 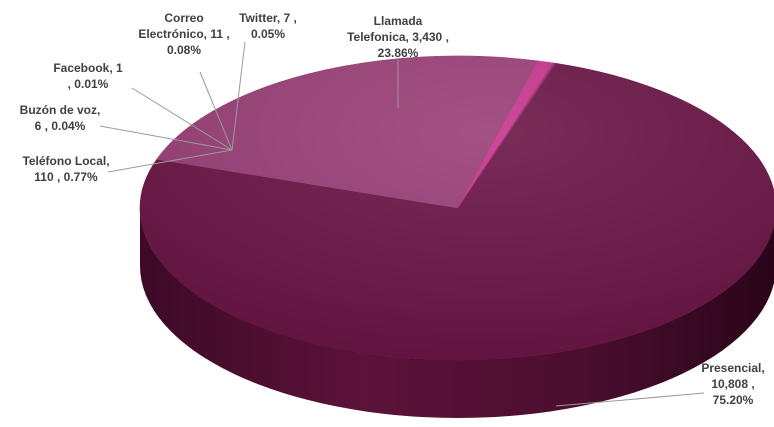 I want to click on data-label-facebook: Facebook, 1 , 0.01%, so click(x=88, y=76).